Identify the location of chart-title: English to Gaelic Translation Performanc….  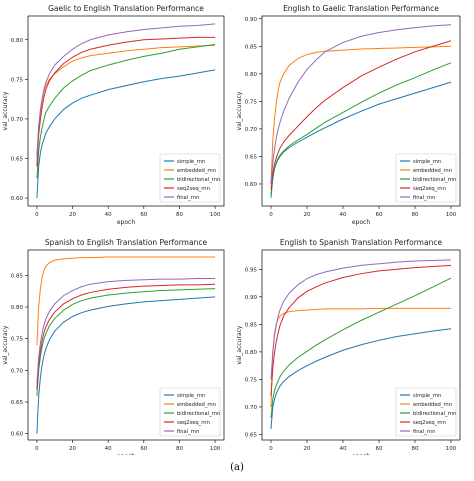
(361, 8).